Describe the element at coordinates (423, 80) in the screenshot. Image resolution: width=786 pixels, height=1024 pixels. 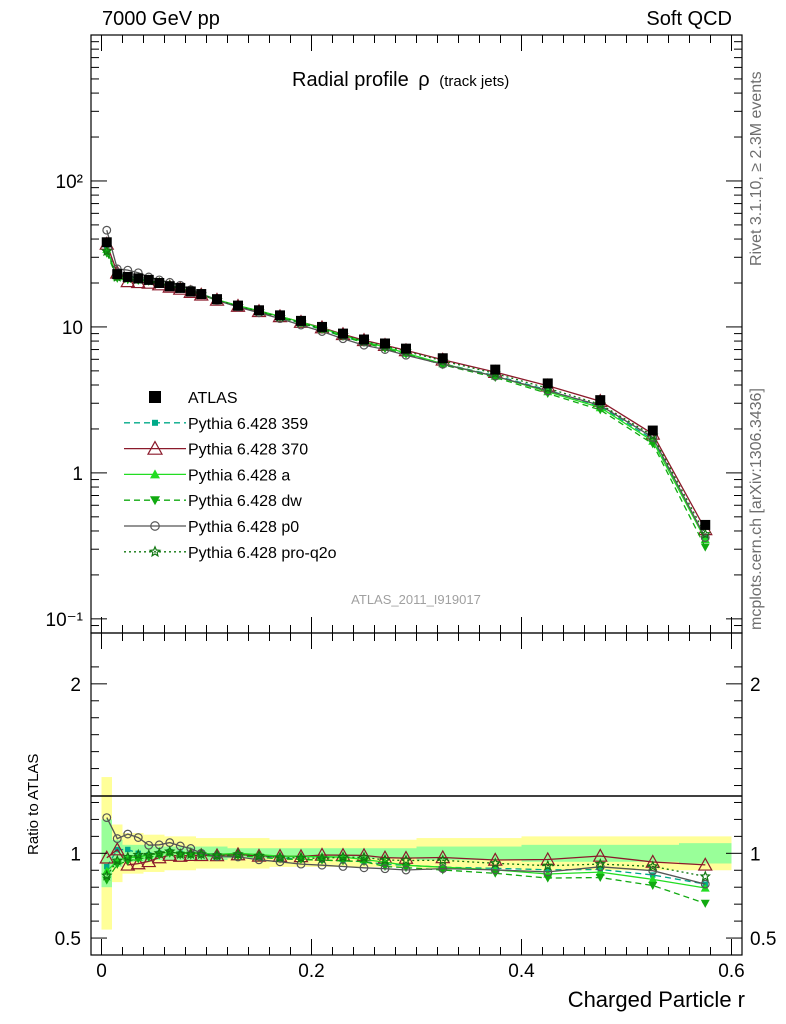
I see `title-symbol: ρ` at that location.